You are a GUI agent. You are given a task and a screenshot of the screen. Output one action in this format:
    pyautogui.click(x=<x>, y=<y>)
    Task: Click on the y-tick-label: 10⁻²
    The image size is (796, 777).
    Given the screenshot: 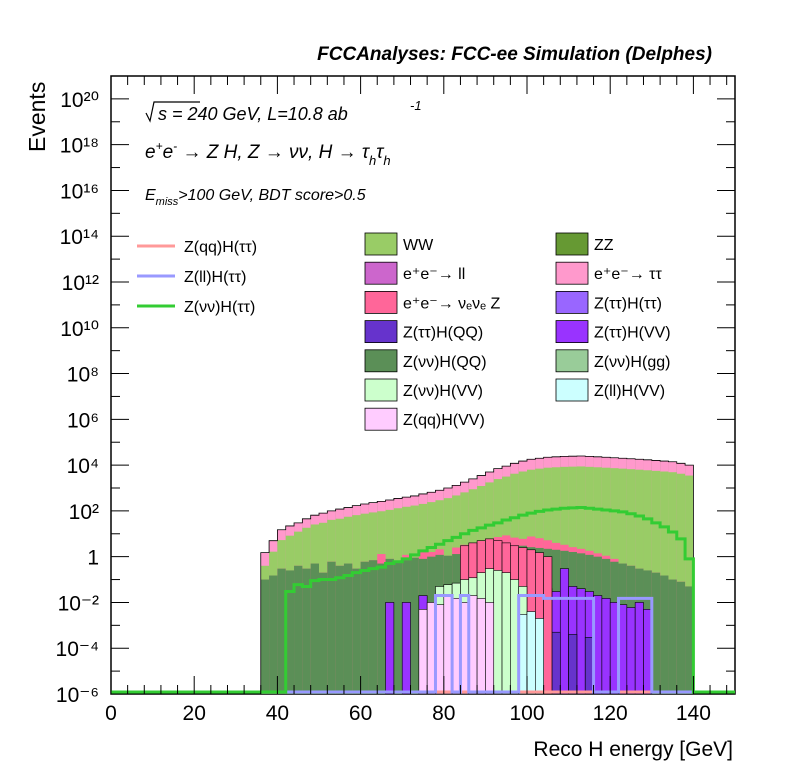 What is the action you would take?
    pyautogui.click(x=78, y=603)
    